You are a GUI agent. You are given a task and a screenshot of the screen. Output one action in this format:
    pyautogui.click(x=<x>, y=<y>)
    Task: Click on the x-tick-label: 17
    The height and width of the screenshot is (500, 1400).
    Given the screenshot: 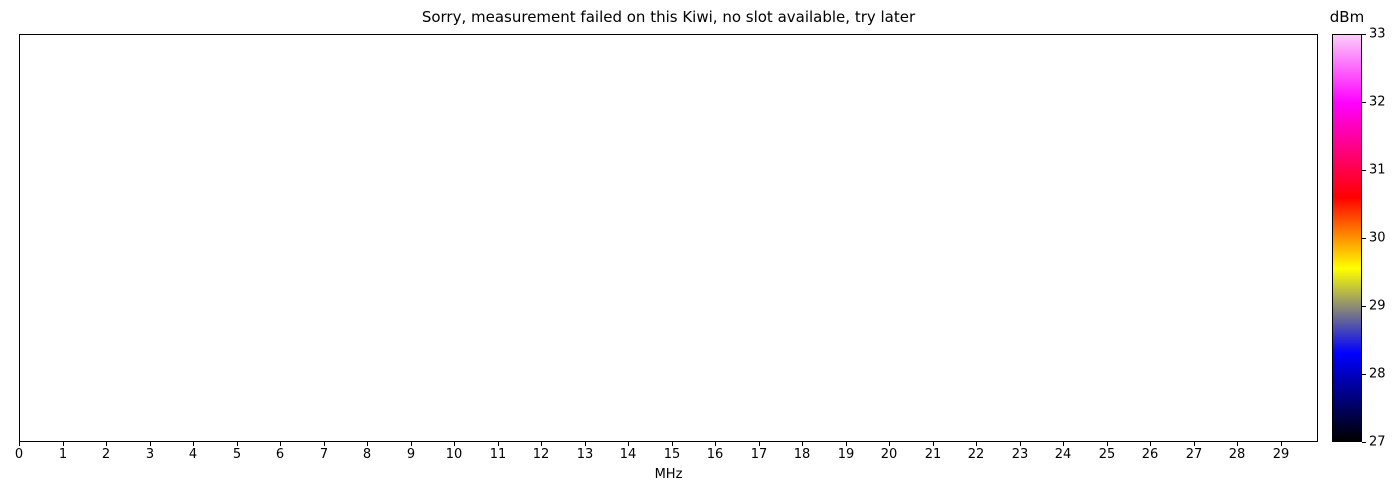 What is the action you would take?
    pyautogui.click(x=759, y=454)
    